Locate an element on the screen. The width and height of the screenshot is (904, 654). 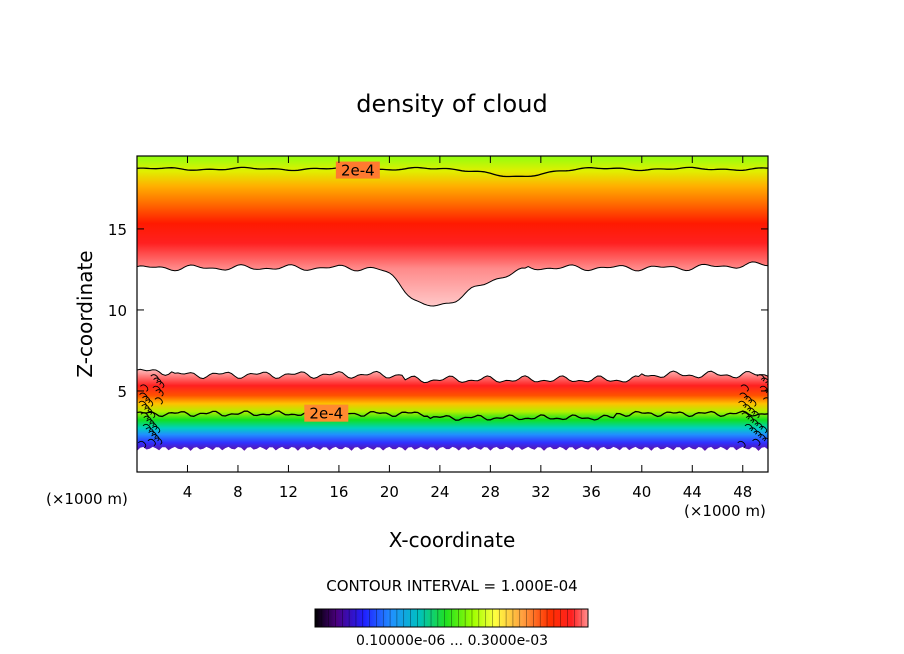
chart-title: density of cloud is located at coordinates (451, 104).